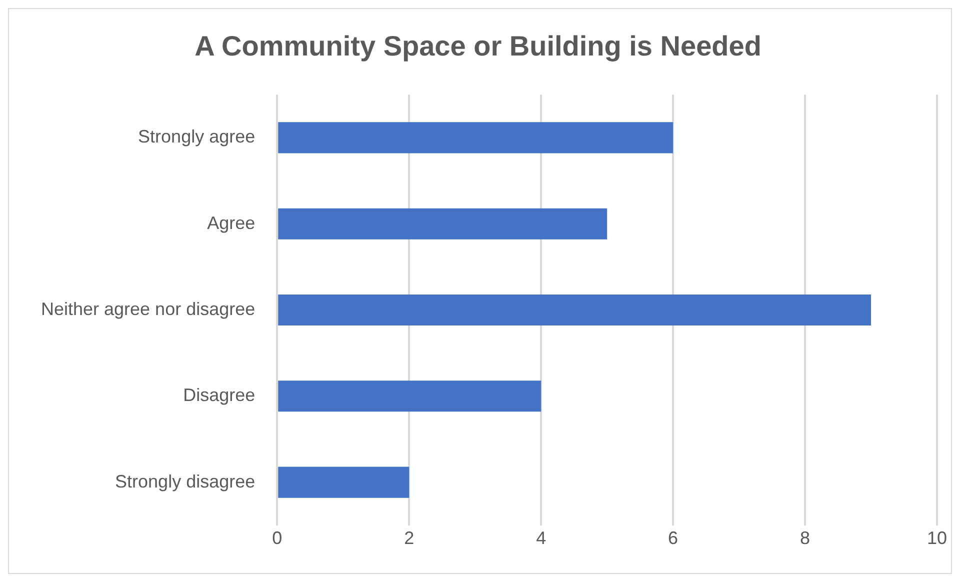  What do you see at coordinates (409, 538) in the screenshot?
I see `x-tick-label: 2` at bounding box center [409, 538].